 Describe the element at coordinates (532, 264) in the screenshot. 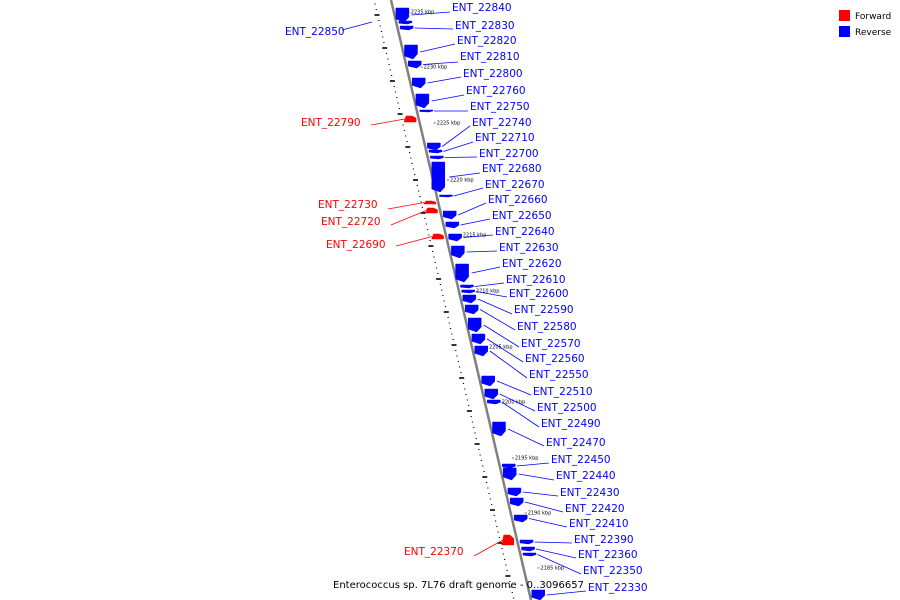

I see `gene-label-ent-22620: ENT_22620` at that location.